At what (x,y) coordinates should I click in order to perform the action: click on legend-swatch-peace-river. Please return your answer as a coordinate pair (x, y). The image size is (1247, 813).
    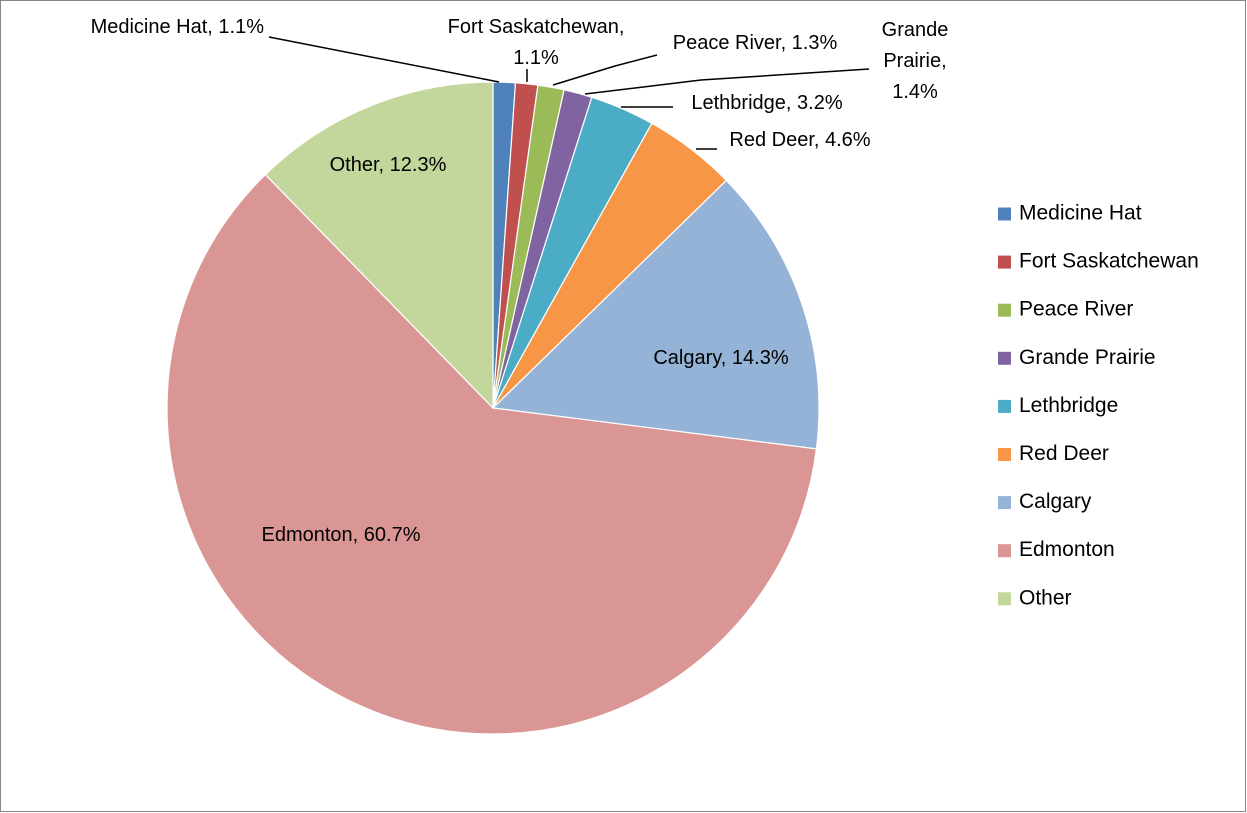
    Looking at the image, I should click on (1004, 310).